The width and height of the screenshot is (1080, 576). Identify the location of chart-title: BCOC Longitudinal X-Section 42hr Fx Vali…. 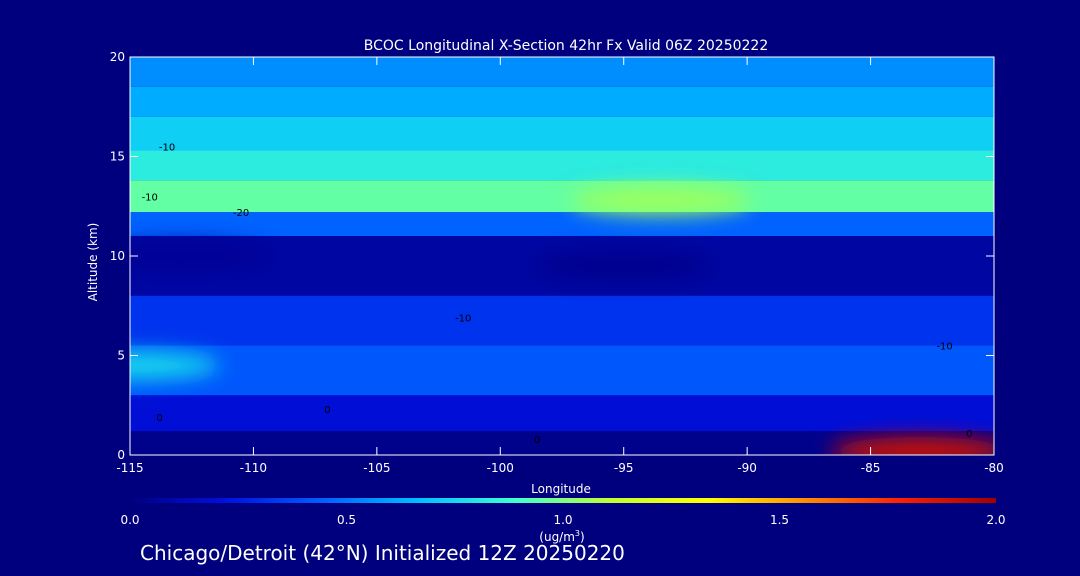
(566, 46).